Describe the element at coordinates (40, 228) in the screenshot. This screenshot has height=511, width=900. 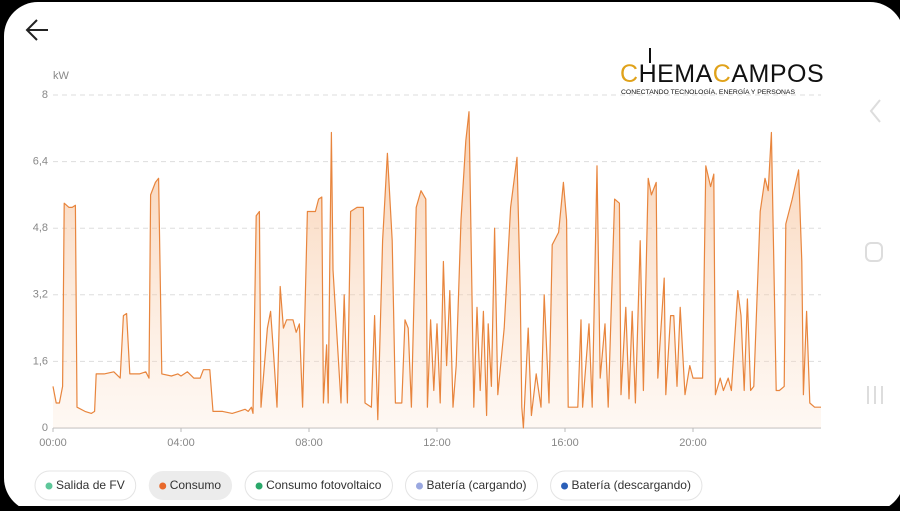
I see `y-tick-label: 4,8` at that location.